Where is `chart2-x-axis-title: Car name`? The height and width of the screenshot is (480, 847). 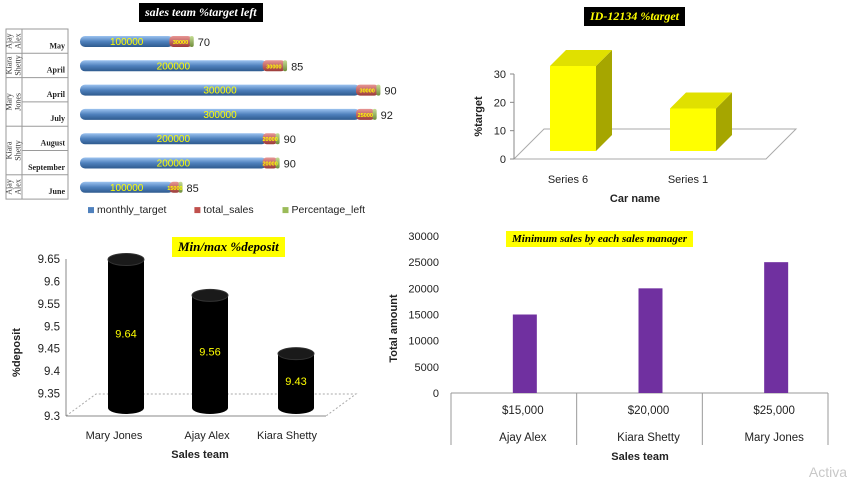
chart2-x-axis-title: Car name is located at coordinates (635, 199).